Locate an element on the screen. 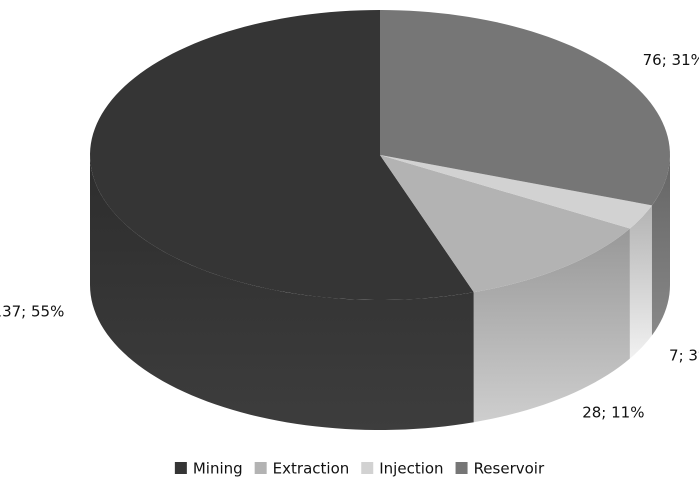 This screenshot has height=479, width=699. data-label: 76; 31% is located at coordinates (671, 60).